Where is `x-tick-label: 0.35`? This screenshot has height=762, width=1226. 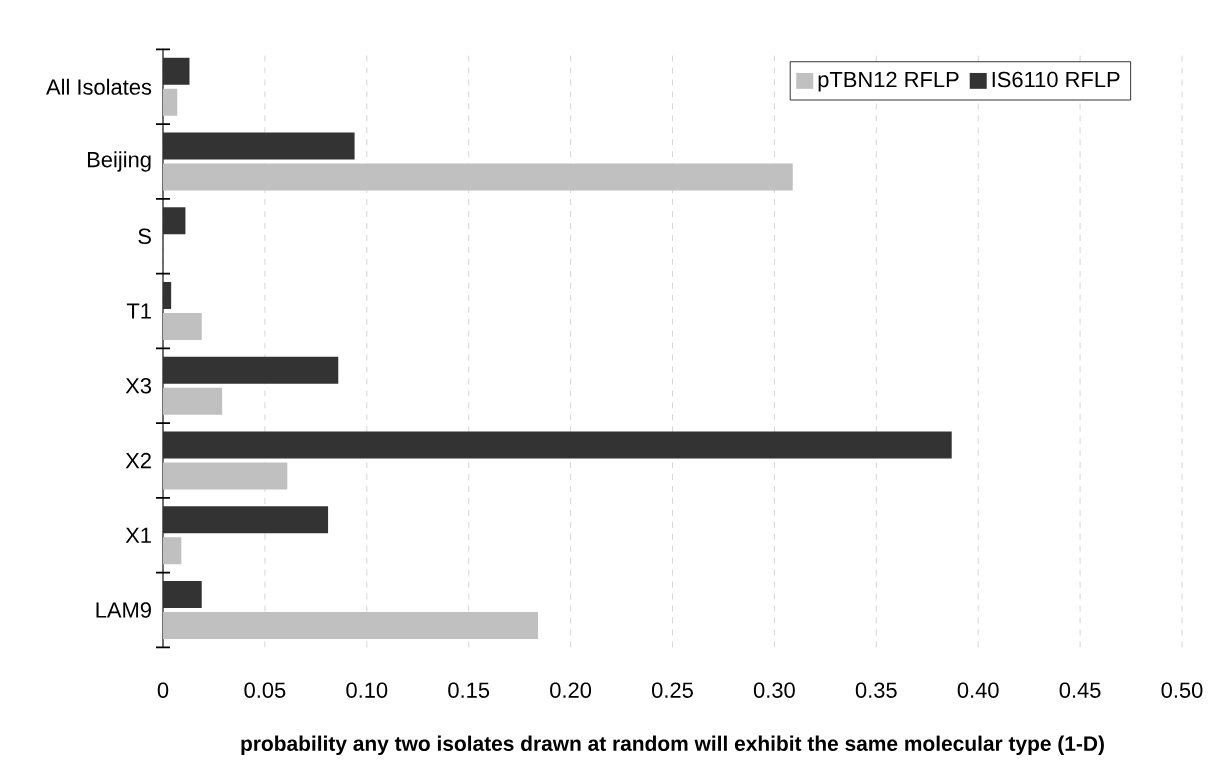
x-tick-label: 0.35 is located at coordinates (876, 690).